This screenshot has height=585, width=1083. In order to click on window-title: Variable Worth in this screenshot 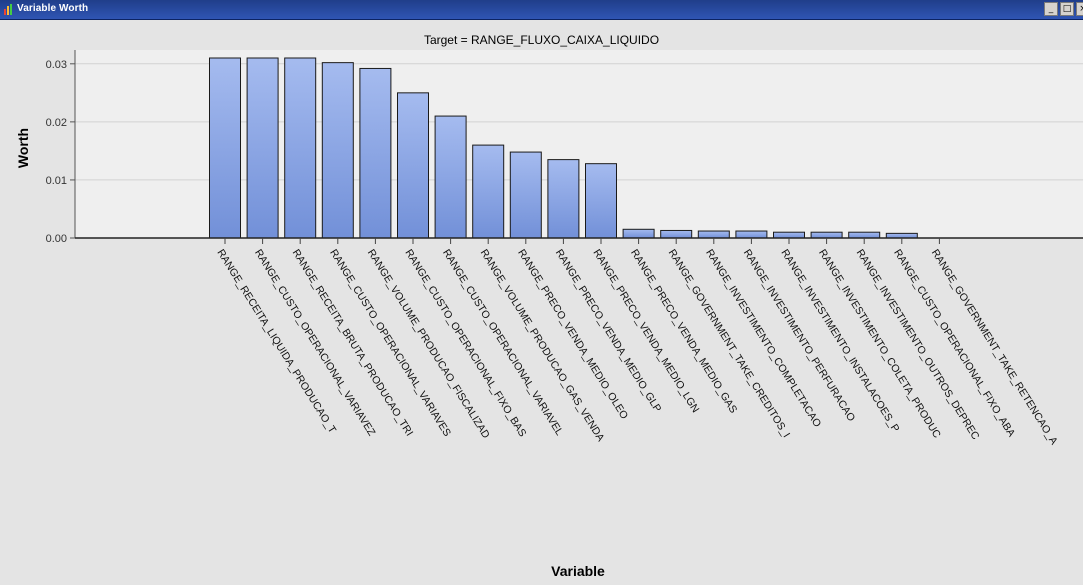, I will do `click(53, 8)`.